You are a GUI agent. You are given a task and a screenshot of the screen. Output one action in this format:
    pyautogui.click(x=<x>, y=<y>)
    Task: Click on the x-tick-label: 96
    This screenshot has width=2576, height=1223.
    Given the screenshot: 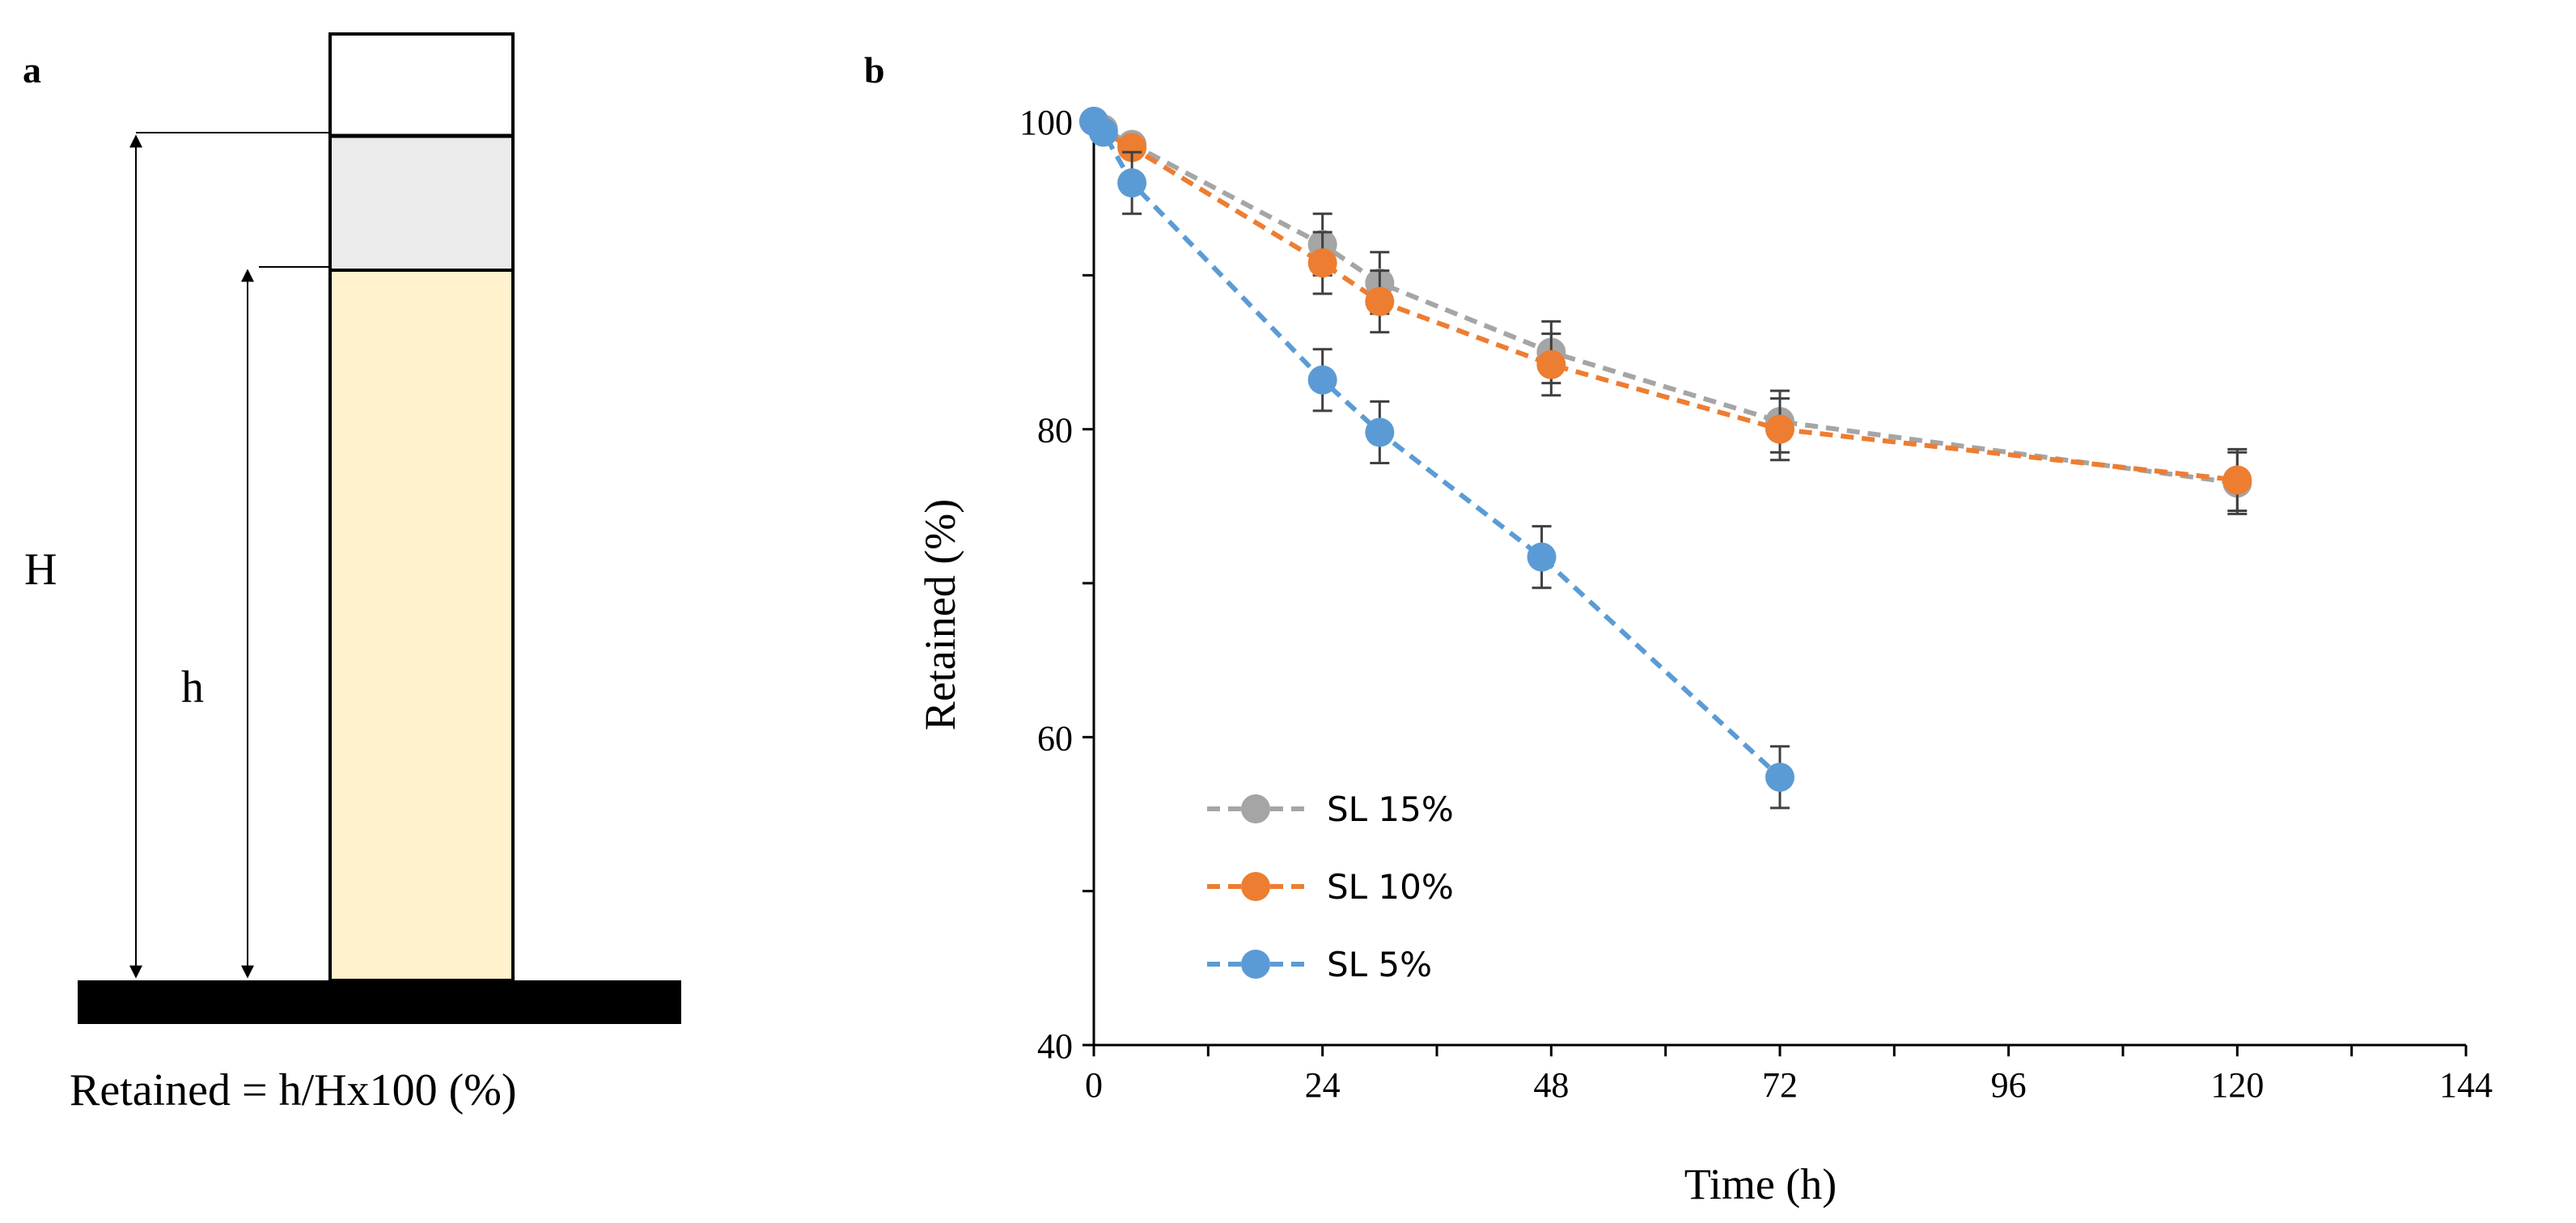 What is the action you would take?
    pyautogui.click(x=2009, y=1085)
    